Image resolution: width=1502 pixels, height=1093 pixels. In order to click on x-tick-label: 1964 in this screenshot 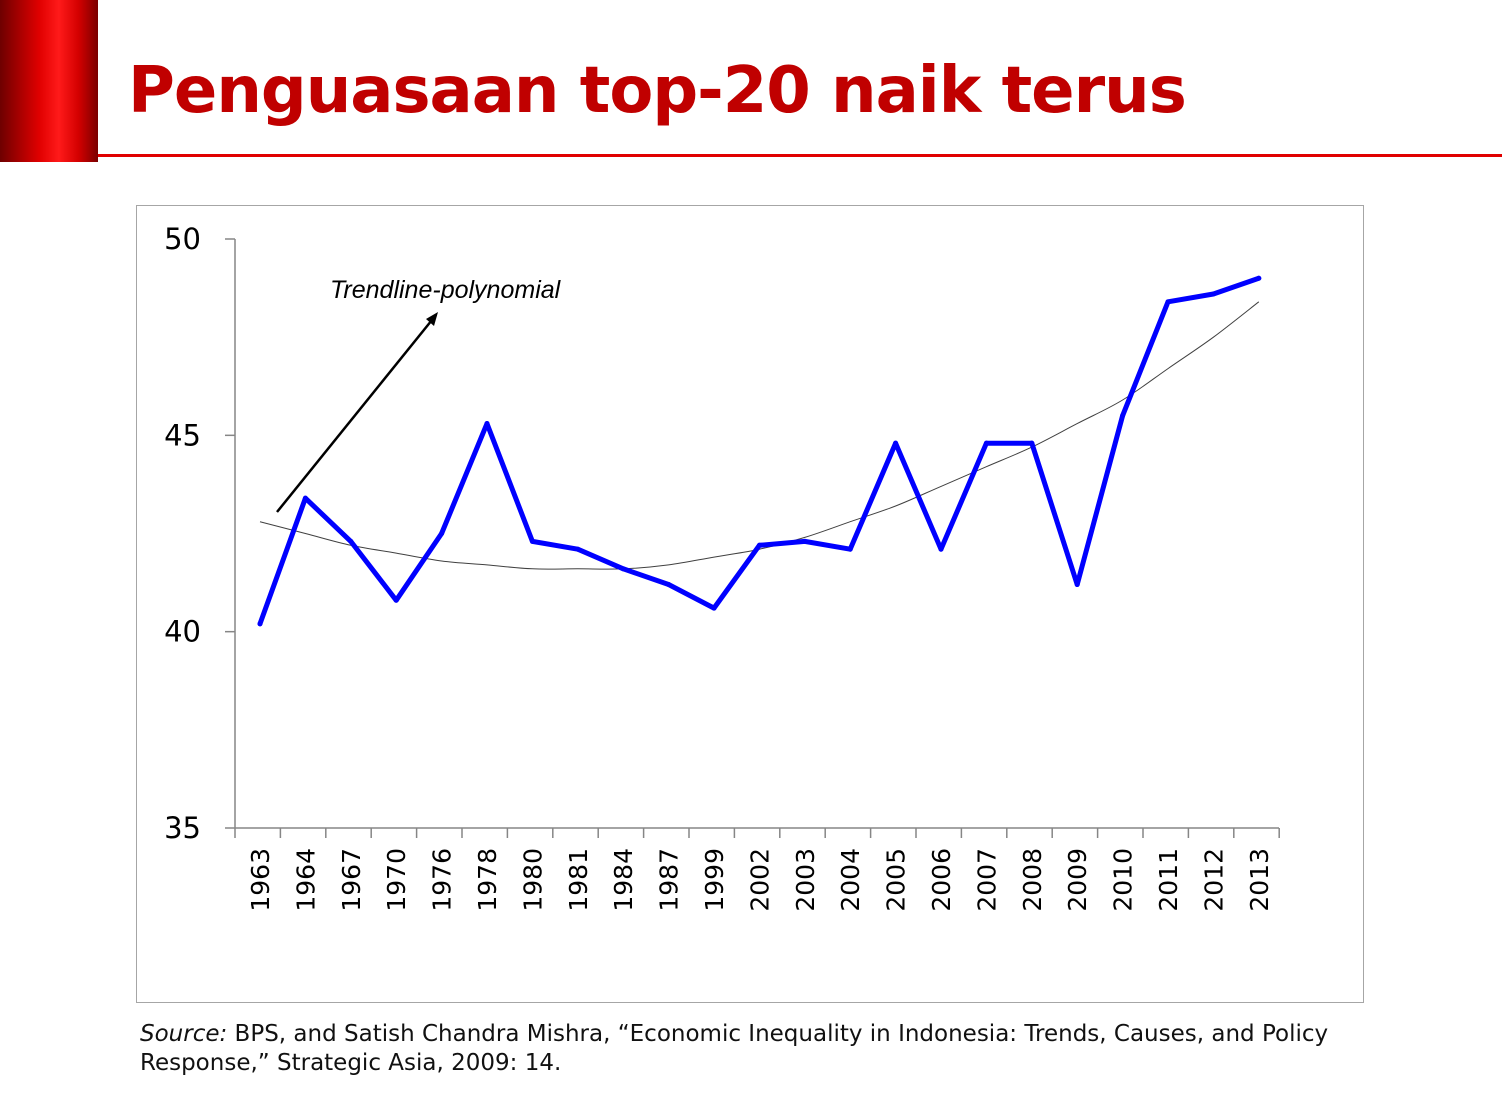, I will do `click(305, 880)`.